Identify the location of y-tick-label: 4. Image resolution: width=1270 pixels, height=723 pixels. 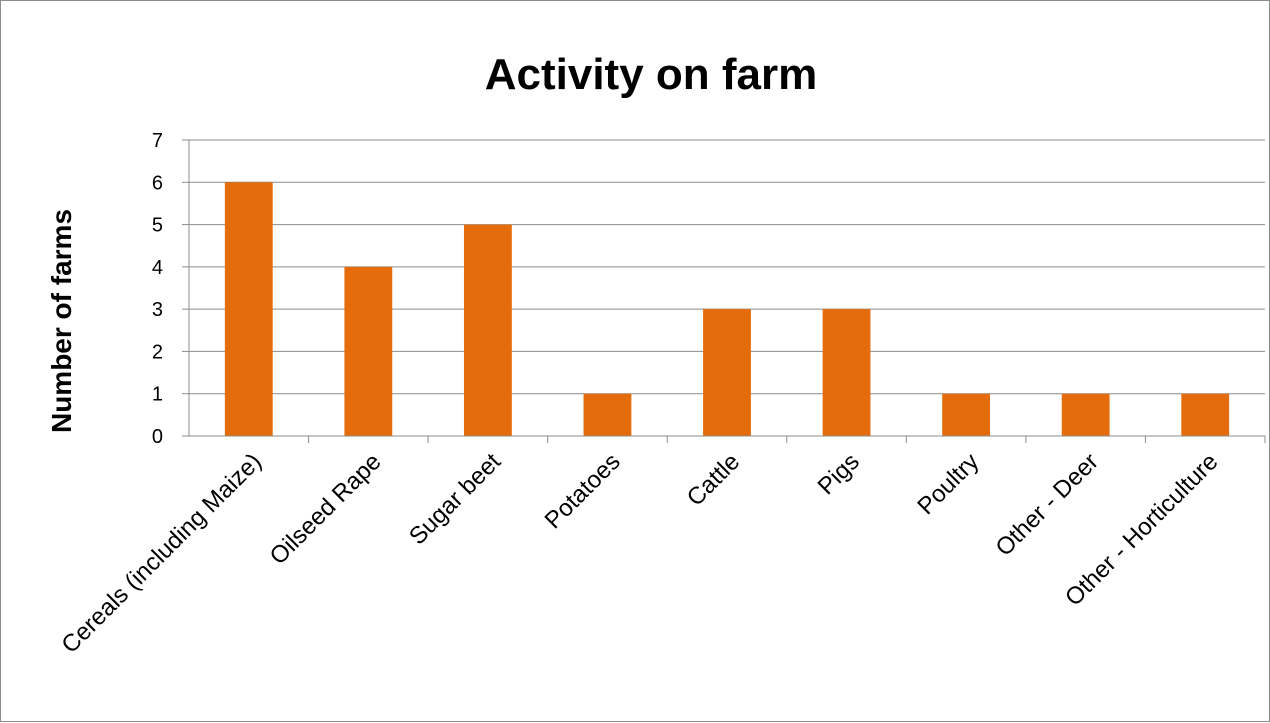
(157, 268).